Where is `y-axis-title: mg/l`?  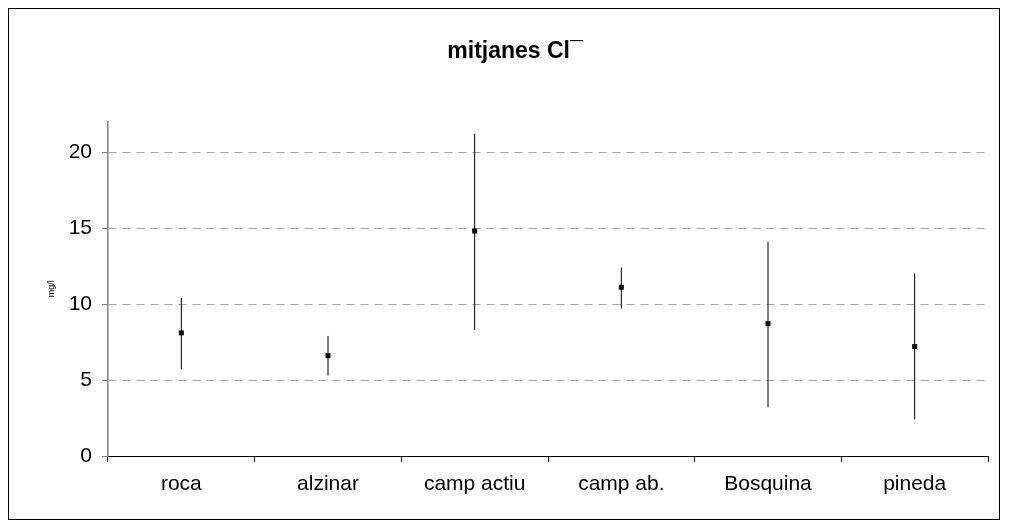
y-axis-title: mg/l is located at coordinates (50, 289).